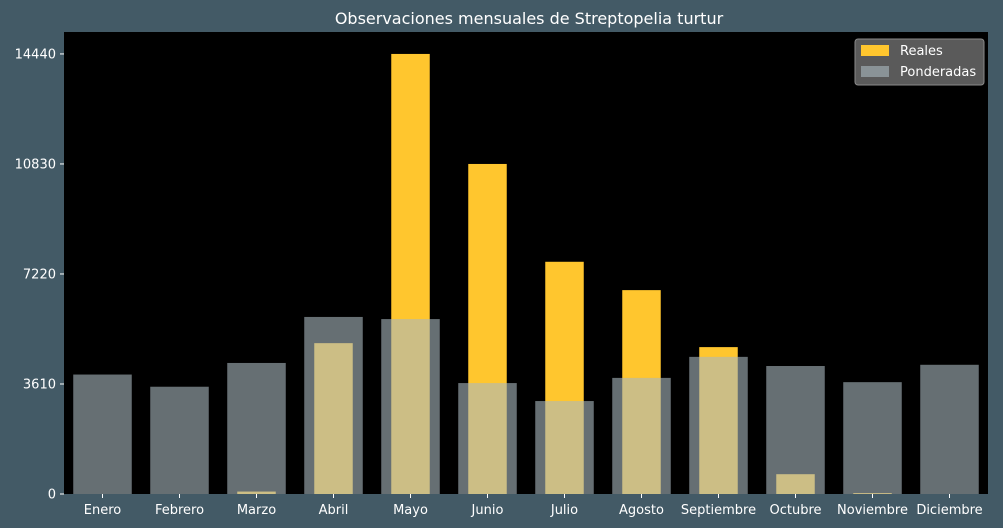  I want to click on y-axis: 0 3610 7220 10830 14440, so click(39, 275).